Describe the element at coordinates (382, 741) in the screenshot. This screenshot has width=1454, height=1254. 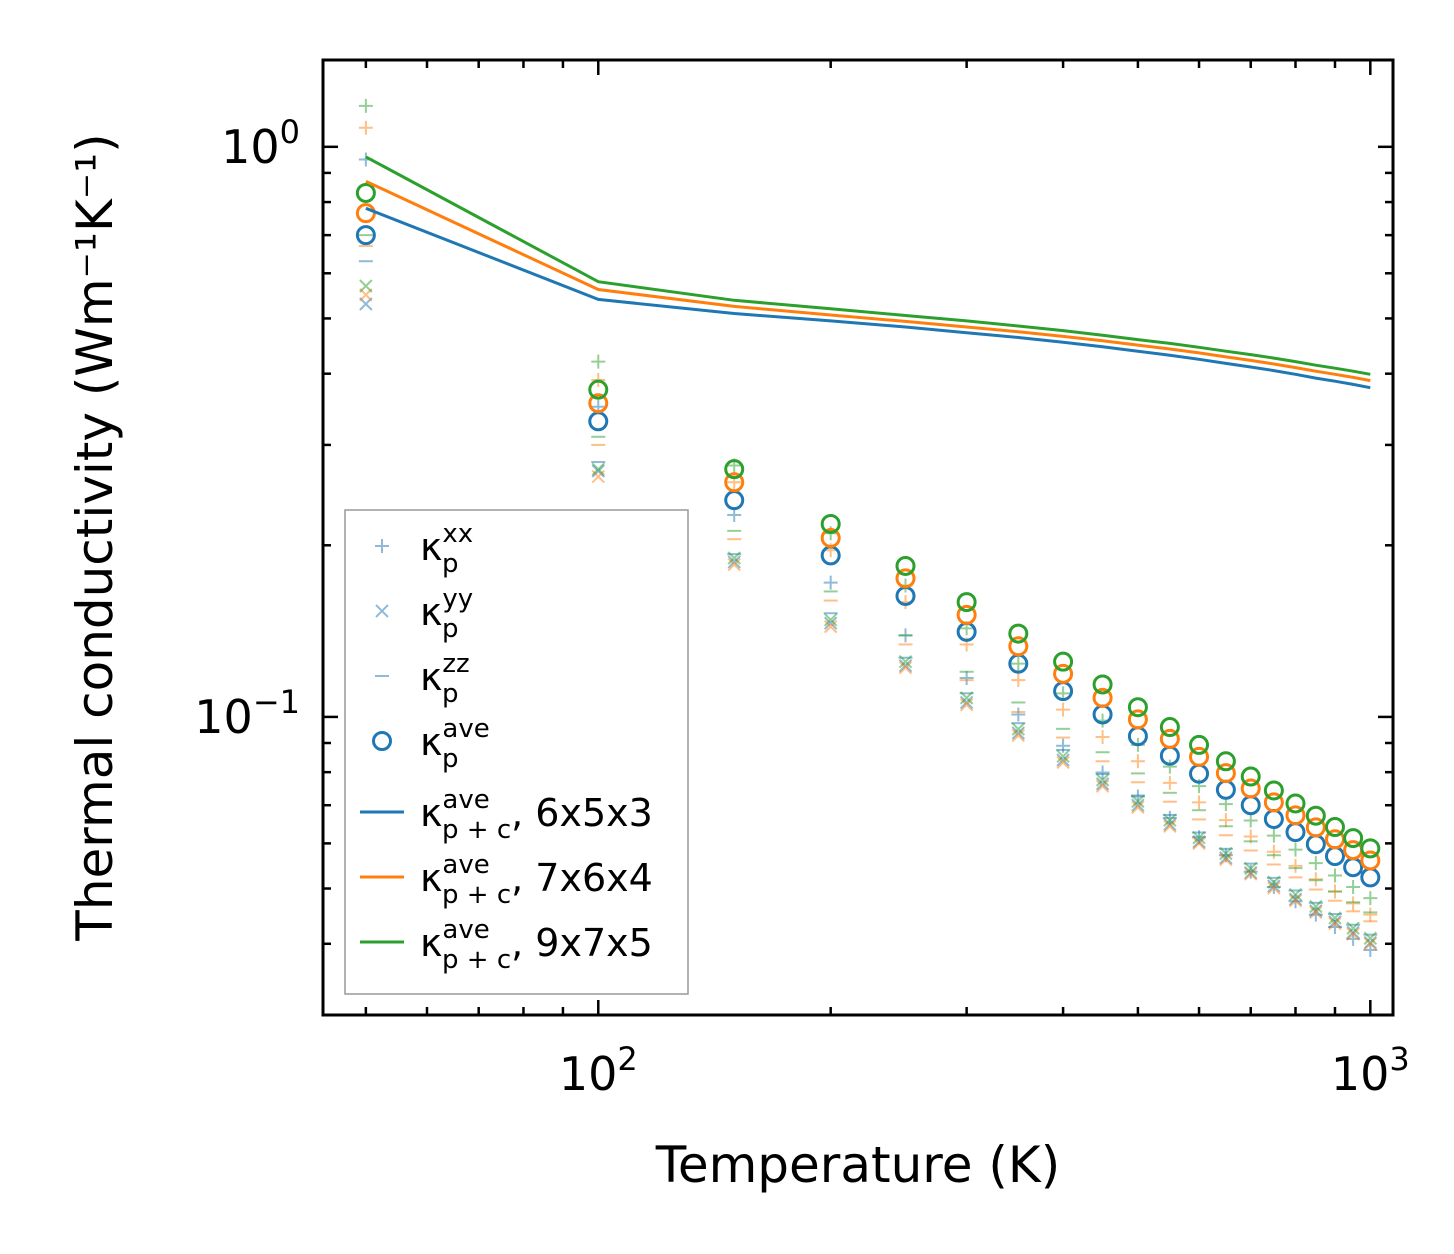
I see `legend-marker-shape` at that location.